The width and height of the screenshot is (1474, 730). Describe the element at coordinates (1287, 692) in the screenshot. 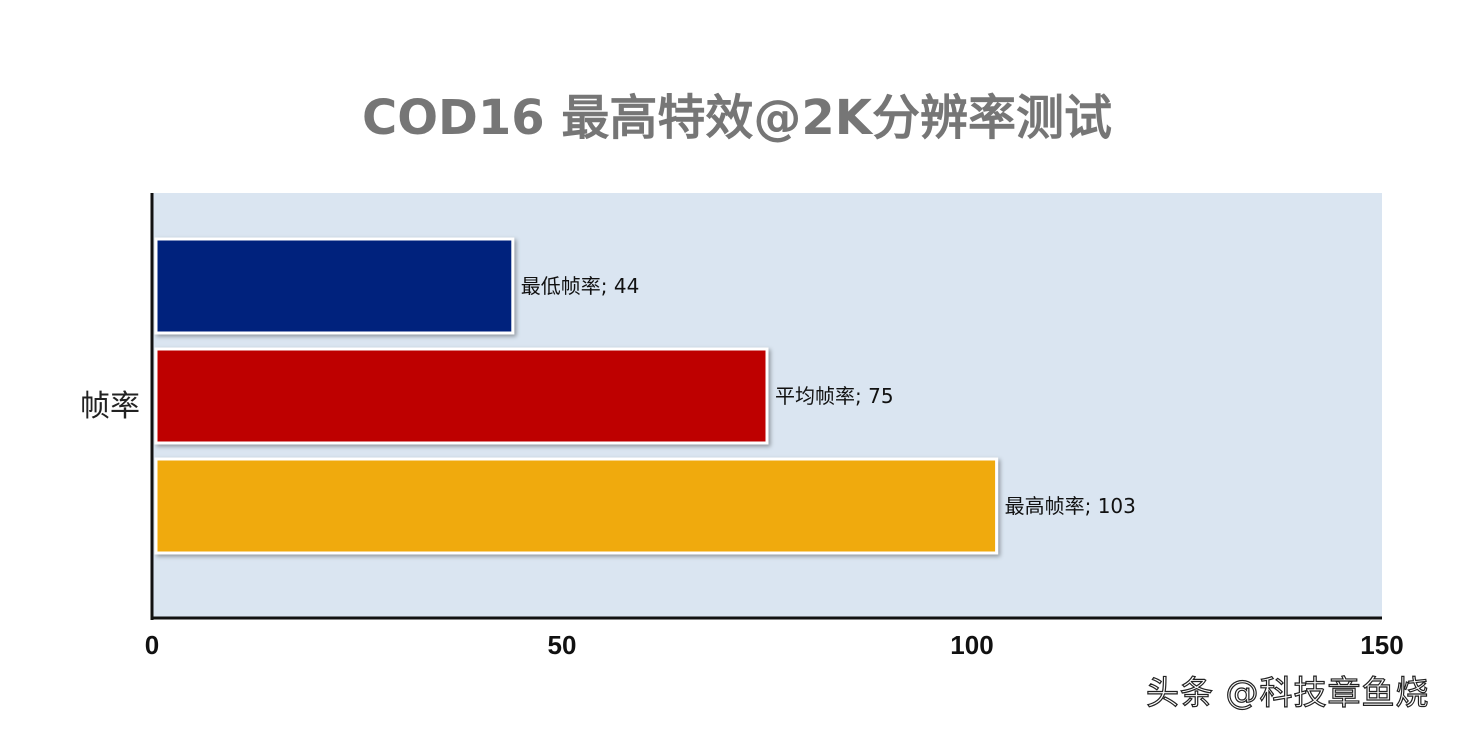

I see `watermark: 头条 @科技章鱼烧` at that location.